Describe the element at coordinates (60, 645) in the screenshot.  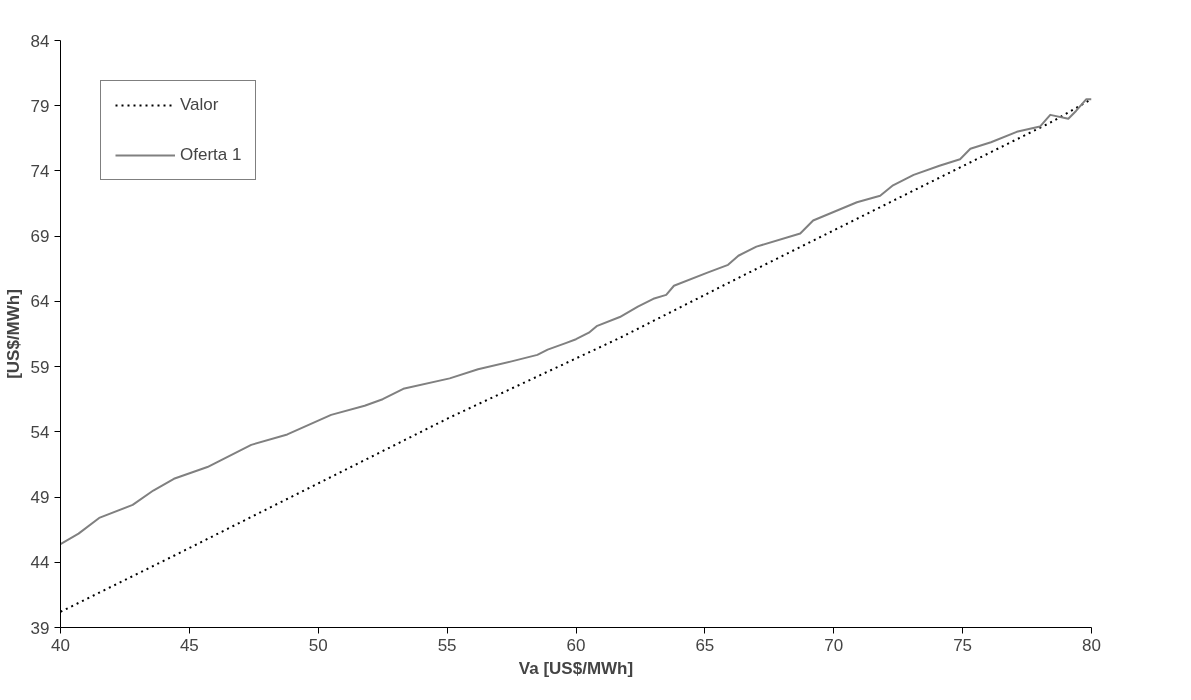
I see `x-tick-label: 40` at that location.